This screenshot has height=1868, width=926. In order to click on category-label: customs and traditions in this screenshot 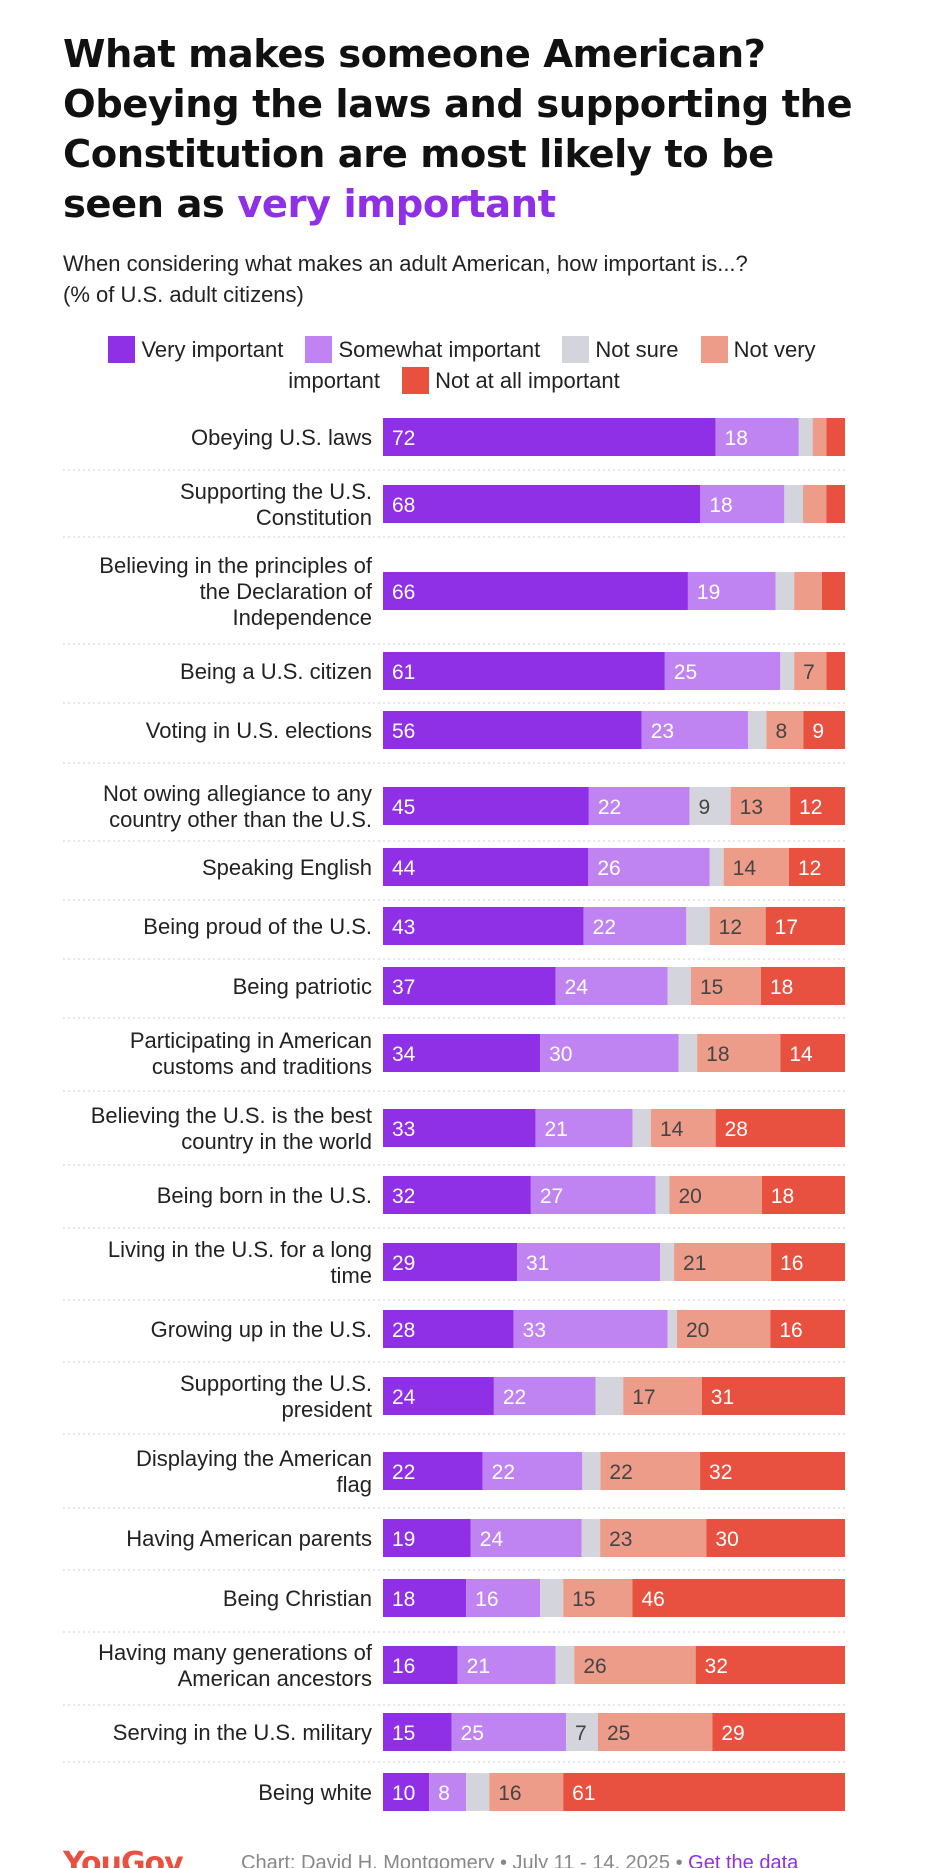, I will do `click(262, 1066)`.